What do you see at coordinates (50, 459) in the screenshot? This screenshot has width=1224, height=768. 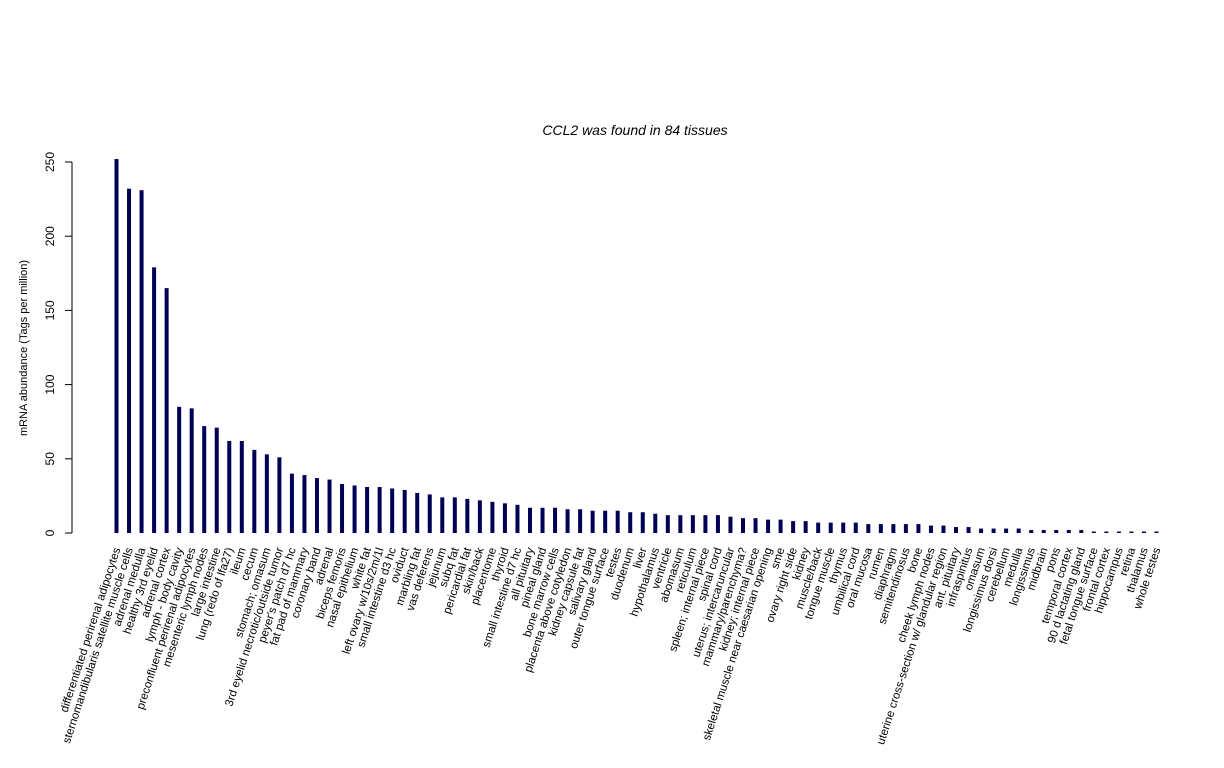 I see `y-tick-label: 50` at bounding box center [50, 459].